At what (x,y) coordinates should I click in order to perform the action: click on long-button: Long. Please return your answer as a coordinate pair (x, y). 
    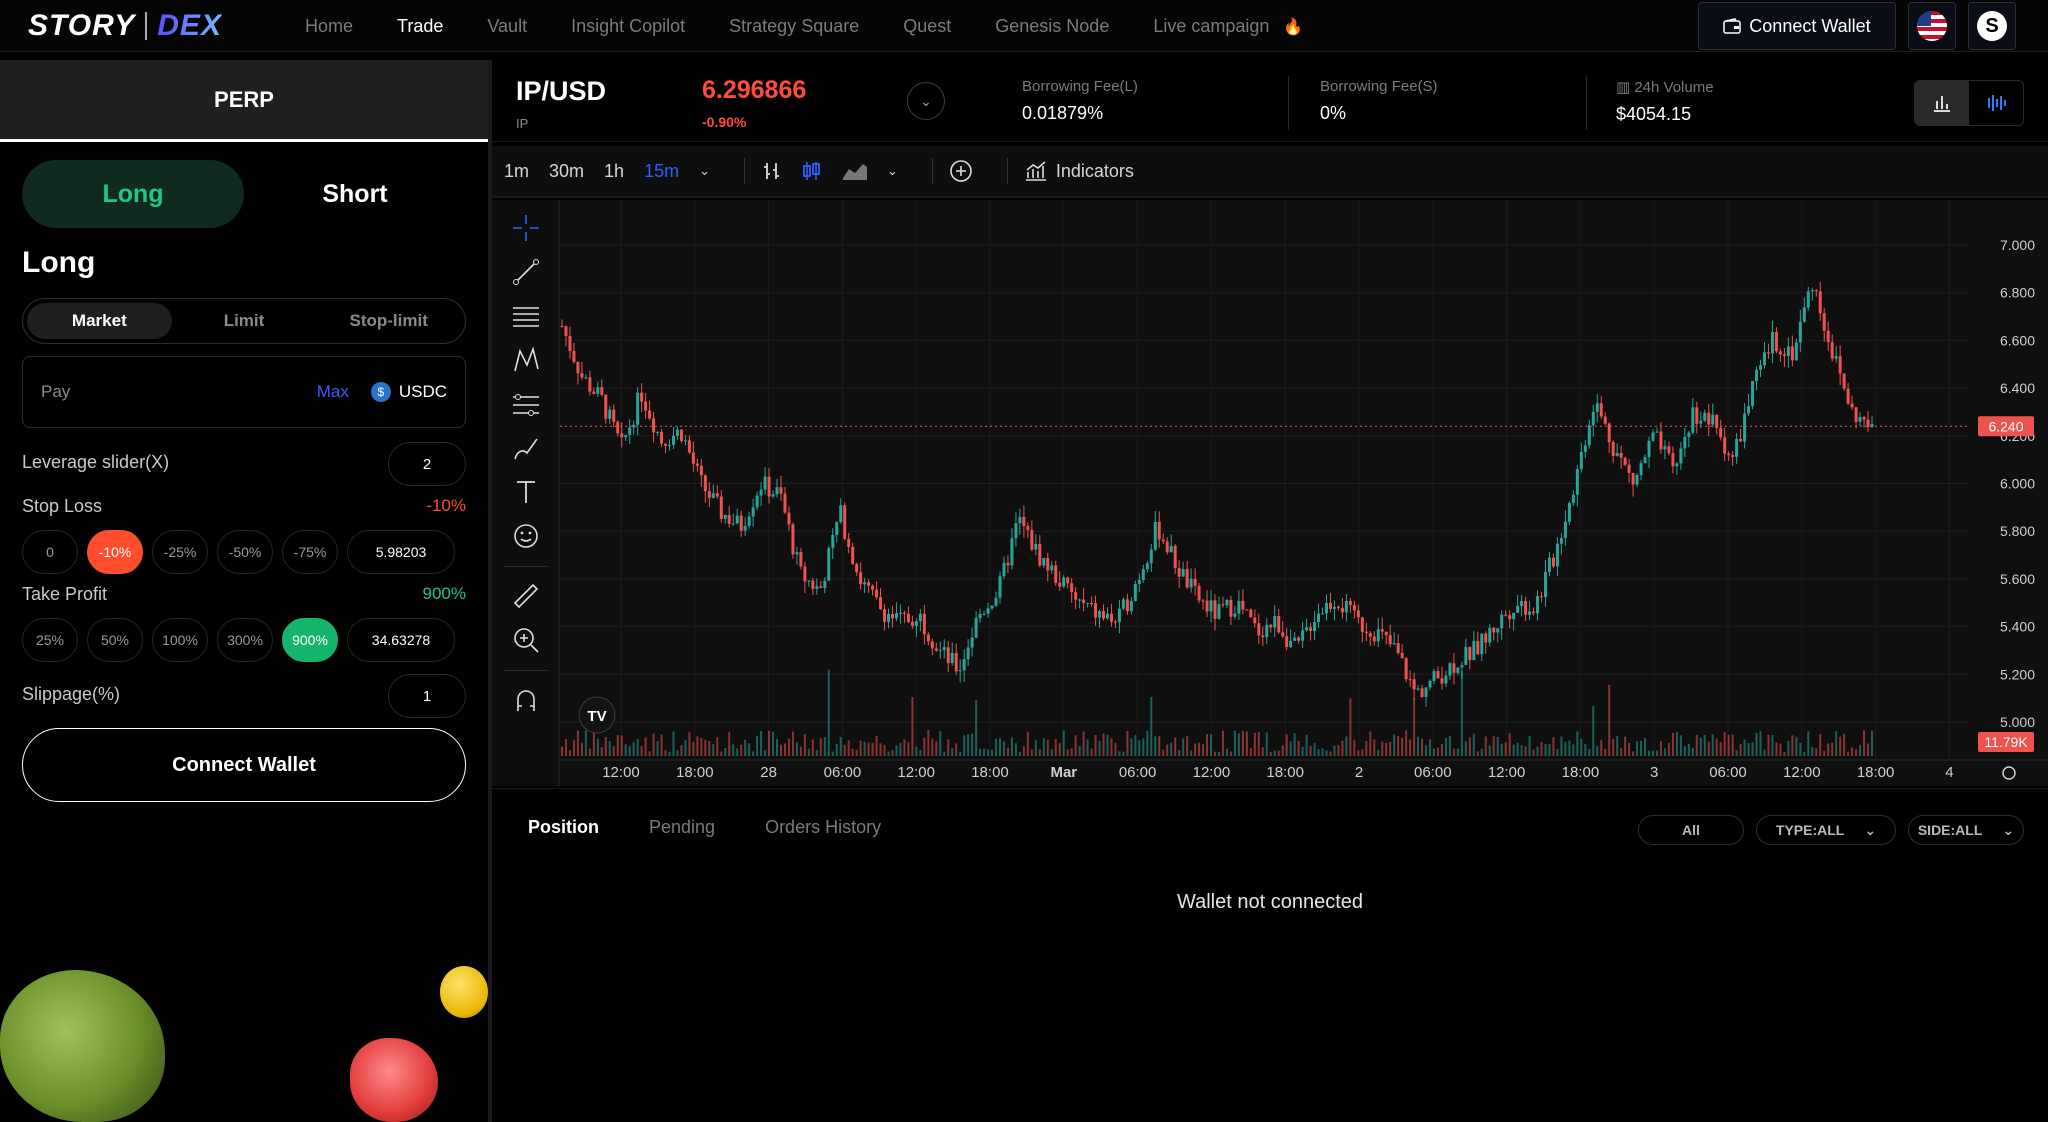
    Looking at the image, I should click on (133, 194).